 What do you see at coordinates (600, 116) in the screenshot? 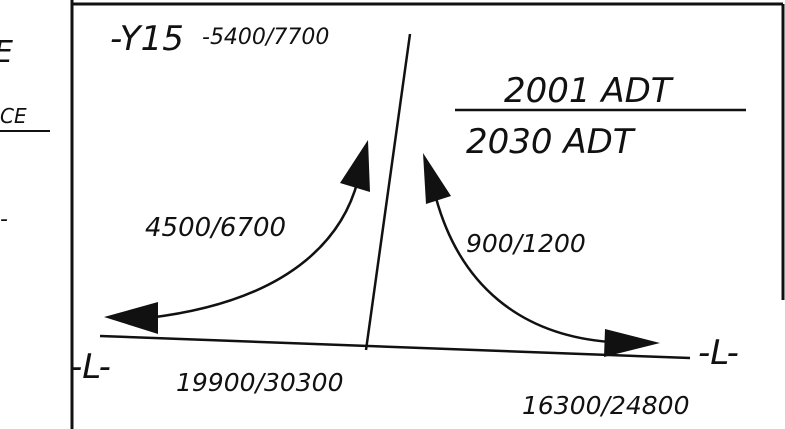
I see `legend: 2001 ADT 2030 ADT` at bounding box center [600, 116].